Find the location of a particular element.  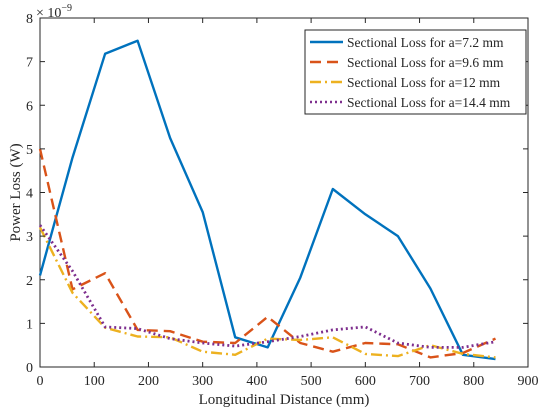

legend-label-2: Sectional Loss for a=9.6 mm is located at coordinates (425, 62).